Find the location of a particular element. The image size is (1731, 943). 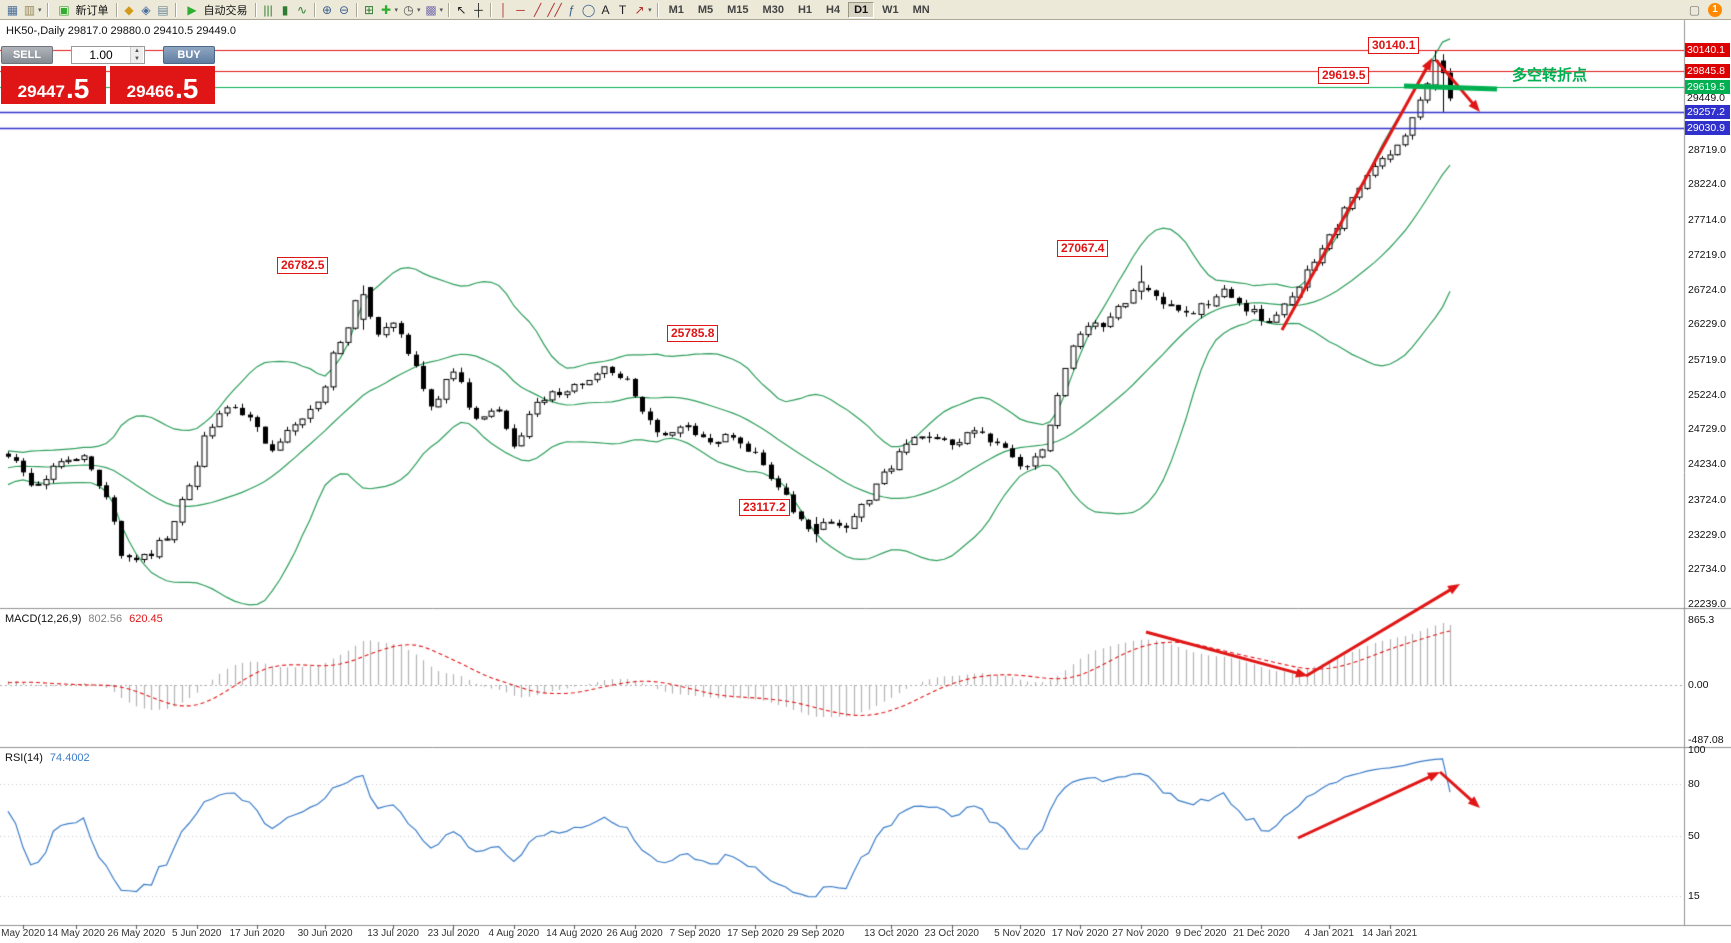

text-icon: A is located at coordinates (605, 9).